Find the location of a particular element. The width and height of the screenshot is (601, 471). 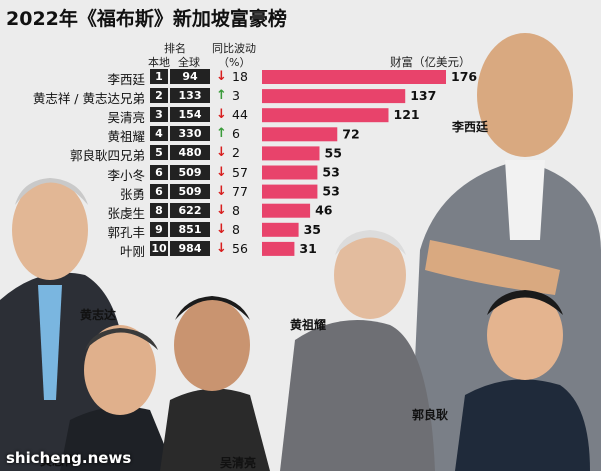

row-name: 黄志祥 / 黄志达兄弟 is located at coordinates (88, 99).